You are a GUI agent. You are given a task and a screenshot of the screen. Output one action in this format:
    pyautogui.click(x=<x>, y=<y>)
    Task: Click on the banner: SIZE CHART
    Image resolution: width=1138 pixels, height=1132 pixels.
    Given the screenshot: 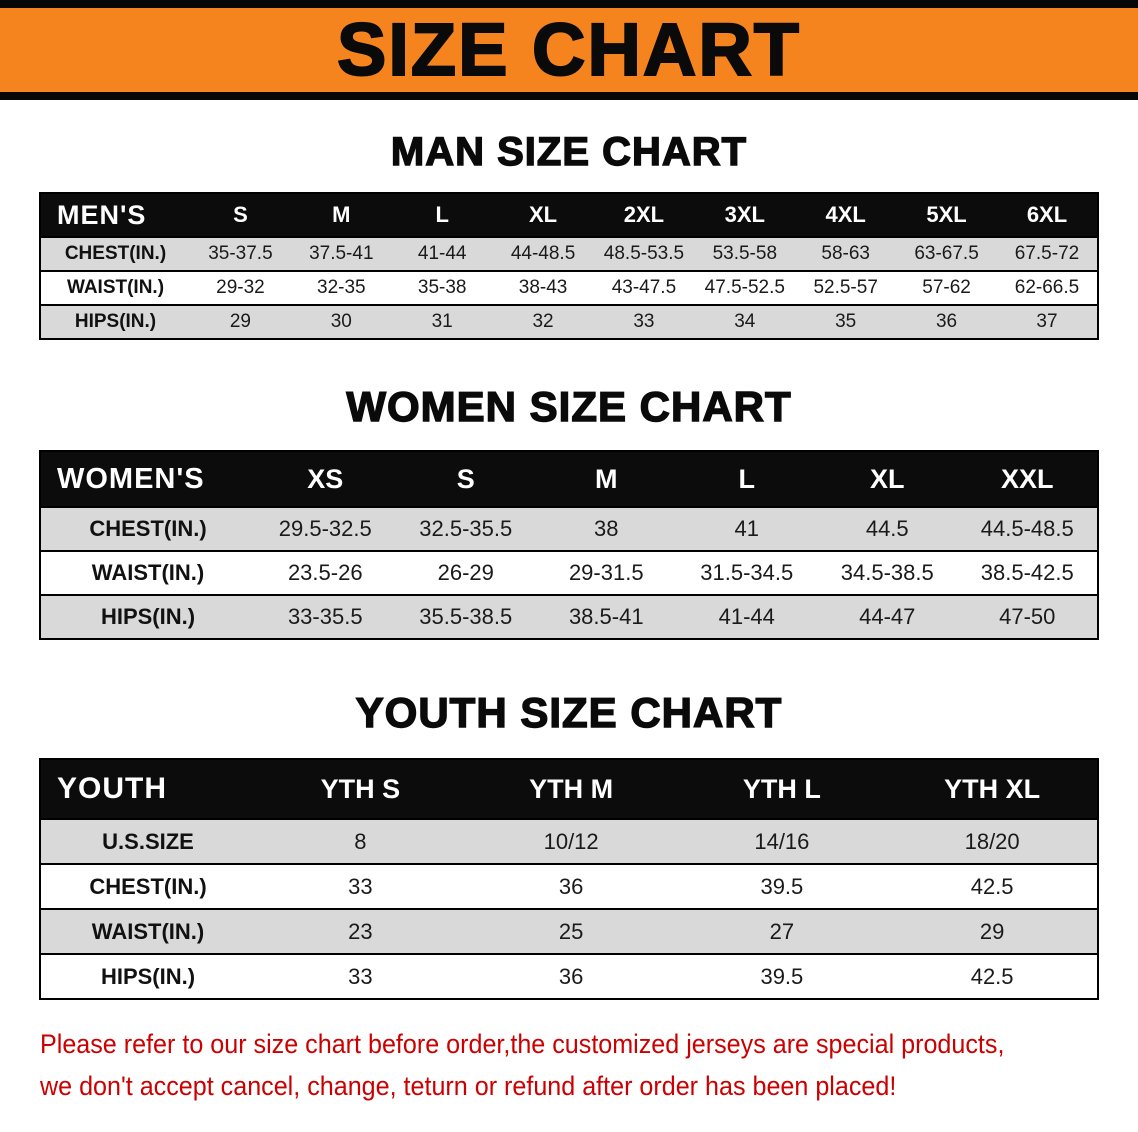 What is the action you would take?
    pyautogui.click(x=569, y=50)
    